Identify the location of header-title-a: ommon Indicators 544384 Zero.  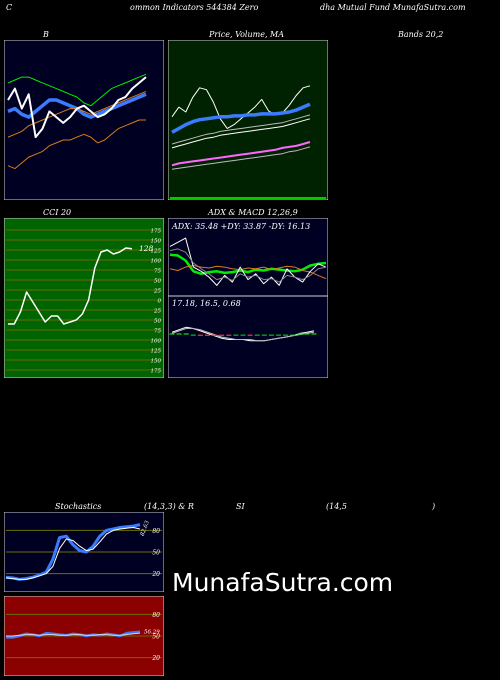
(194, 7).